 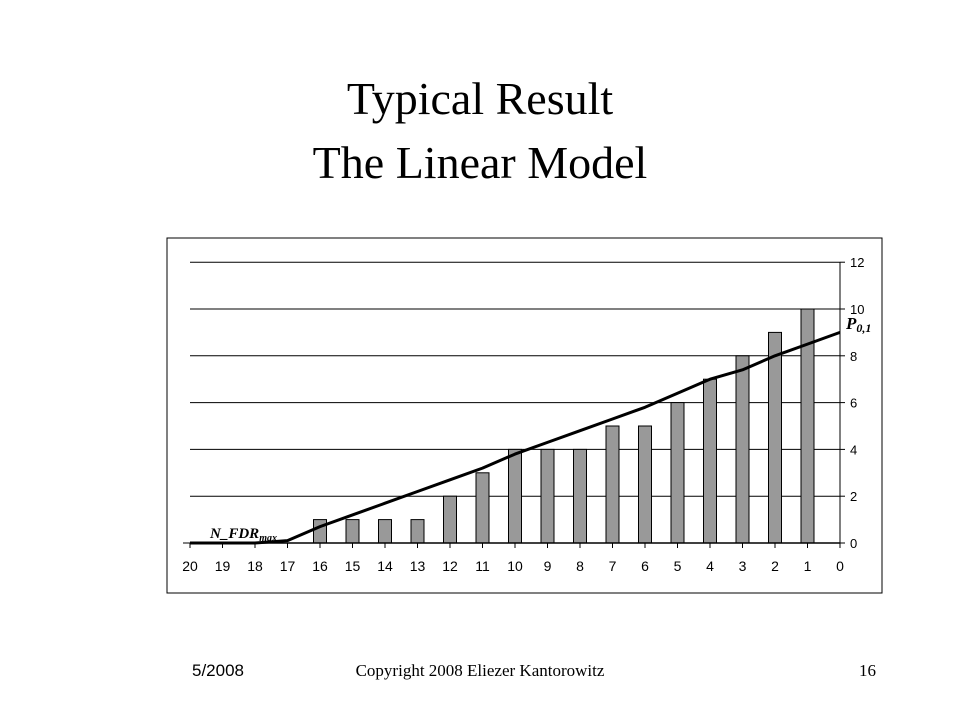 I want to click on y-tick-label: 2, so click(x=853, y=496).